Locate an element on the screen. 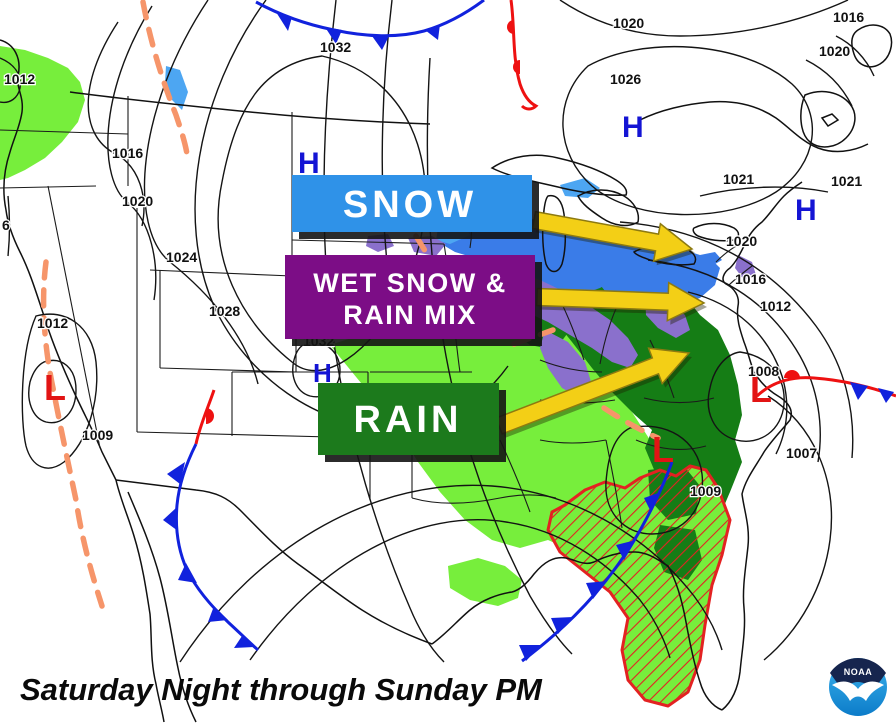  nova-scotia-outline is located at coordinates (828, 119).